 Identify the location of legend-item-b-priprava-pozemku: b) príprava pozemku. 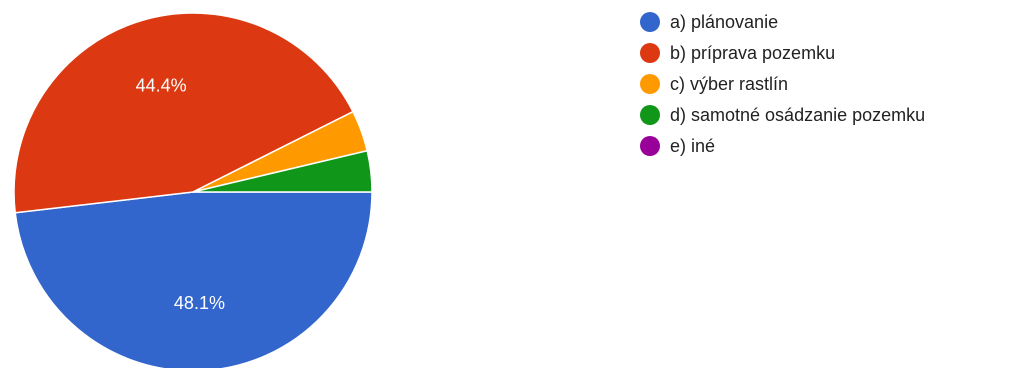
(737, 53).